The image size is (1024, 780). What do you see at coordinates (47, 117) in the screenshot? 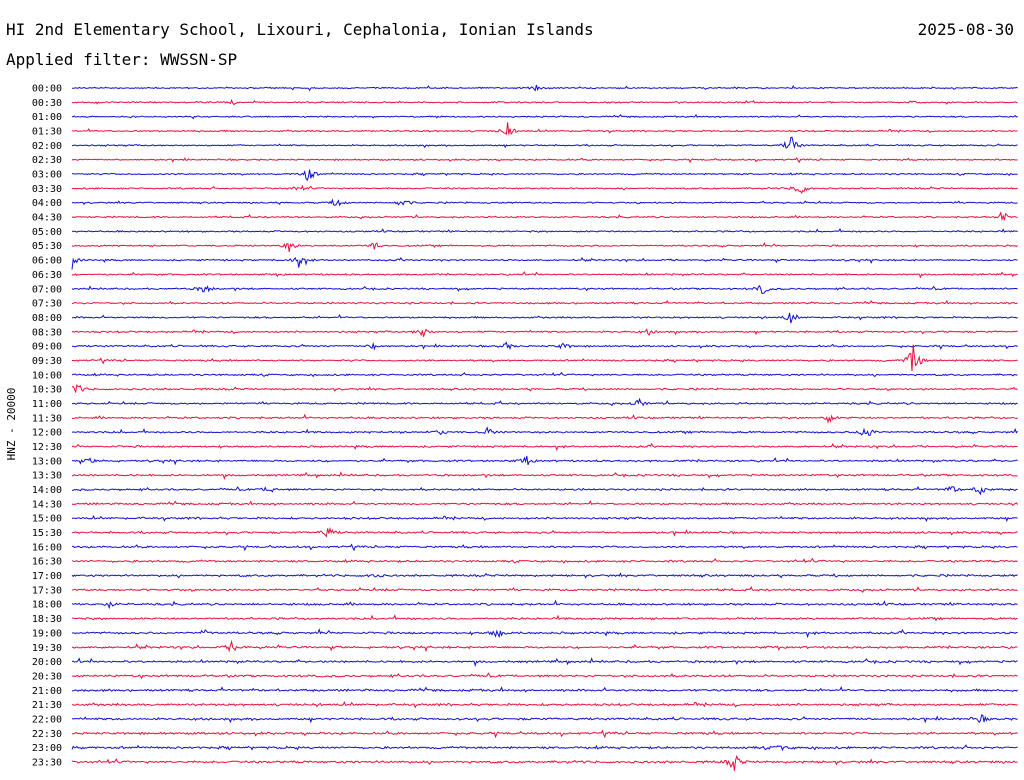
I see `time-tick-label: 01:00` at bounding box center [47, 117].